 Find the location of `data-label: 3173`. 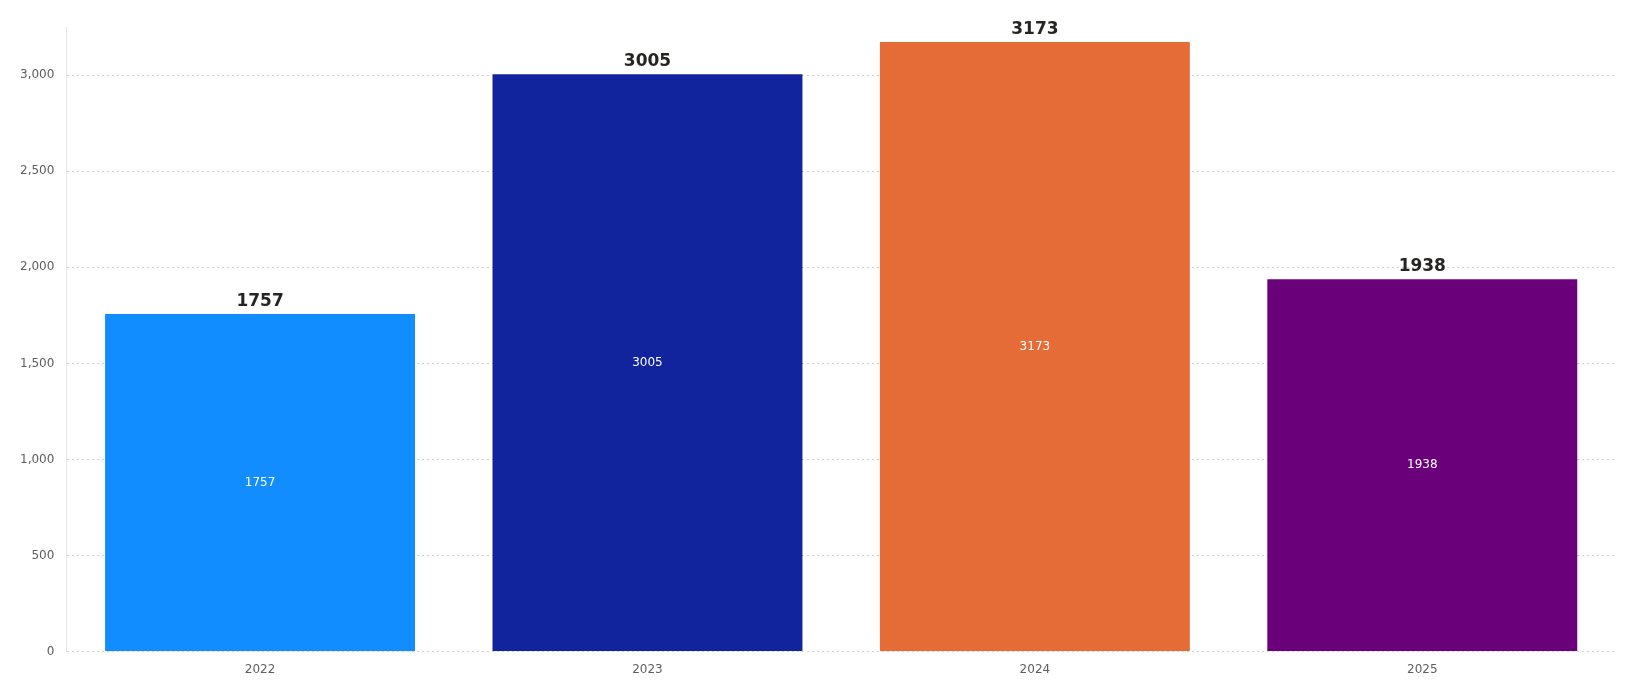

data-label: 3173 is located at coordinates (1035, 345).